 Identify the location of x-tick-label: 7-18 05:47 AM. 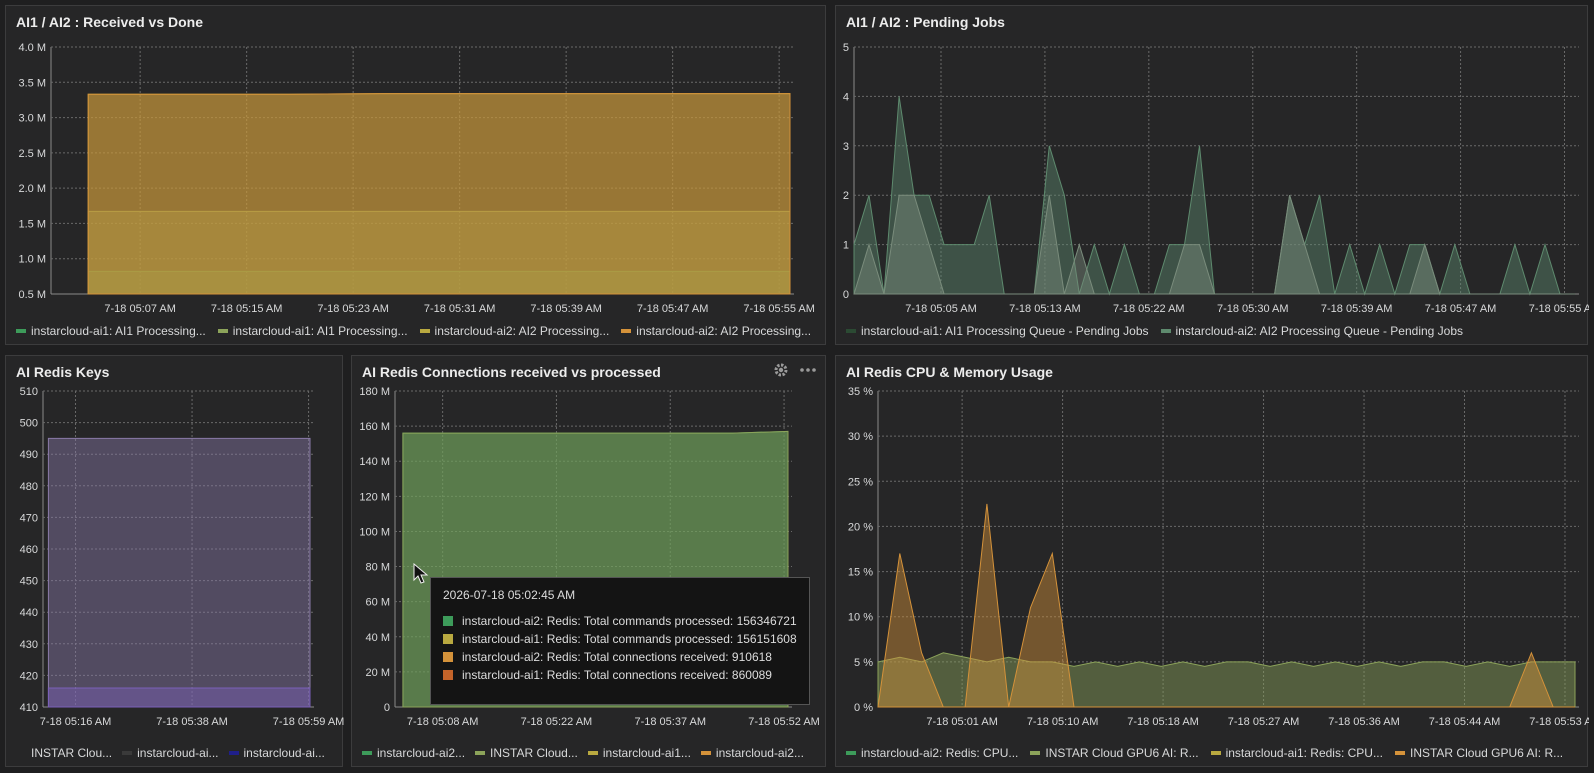
(673, 309).